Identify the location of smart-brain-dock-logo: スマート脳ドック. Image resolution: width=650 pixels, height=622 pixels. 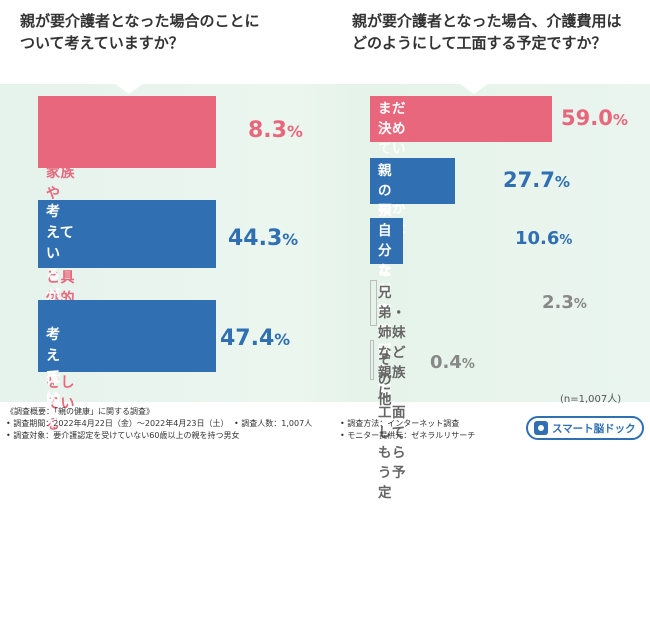
(585, 428).